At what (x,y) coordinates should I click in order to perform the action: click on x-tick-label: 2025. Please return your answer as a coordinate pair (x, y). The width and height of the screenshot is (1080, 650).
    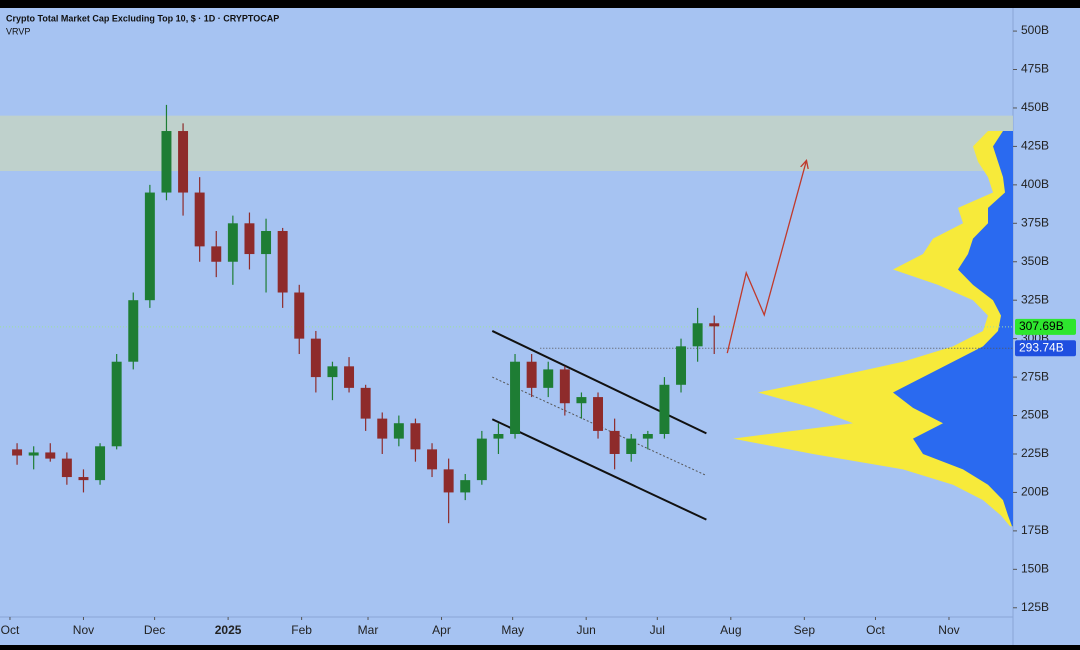
    Looking at the image, I should click on (228, 630).